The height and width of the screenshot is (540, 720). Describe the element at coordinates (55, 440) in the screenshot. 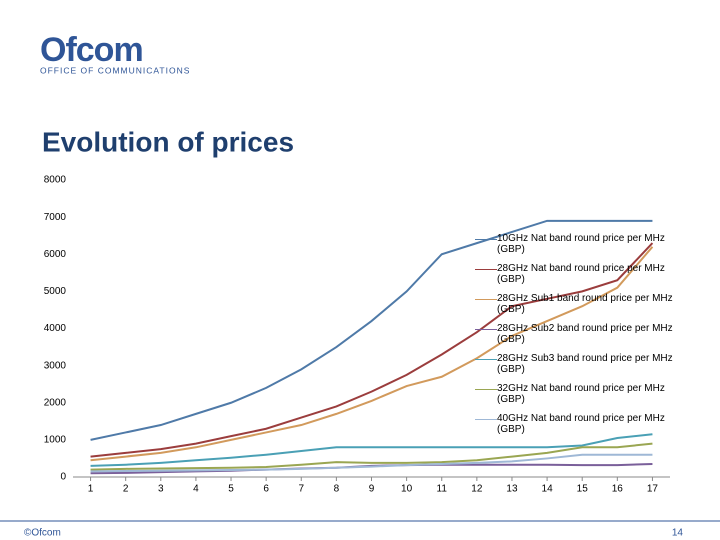

I see `y-tick-label: 1000` at that location.